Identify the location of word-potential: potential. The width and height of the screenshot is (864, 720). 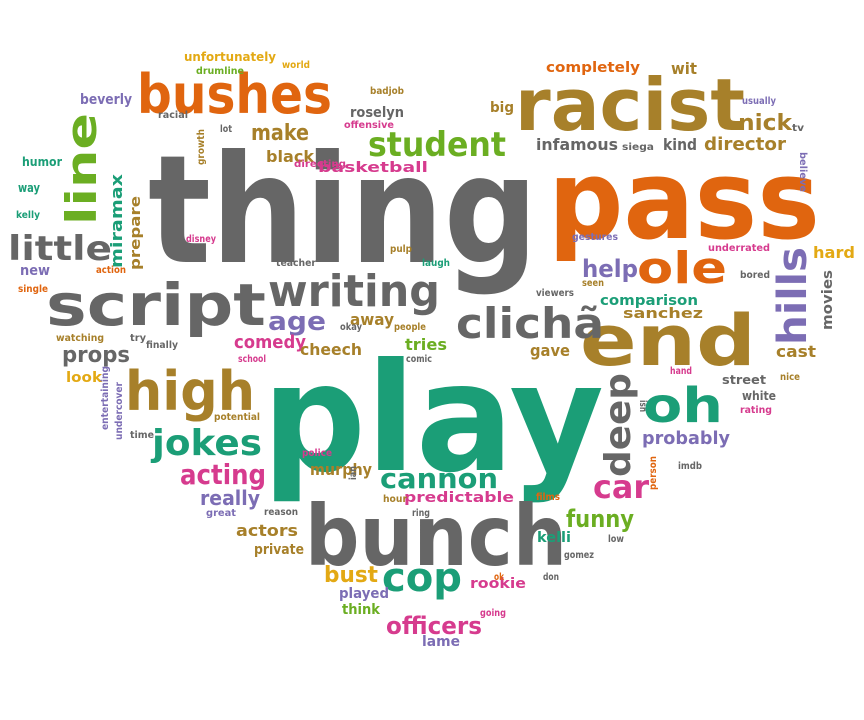
(237, 417).